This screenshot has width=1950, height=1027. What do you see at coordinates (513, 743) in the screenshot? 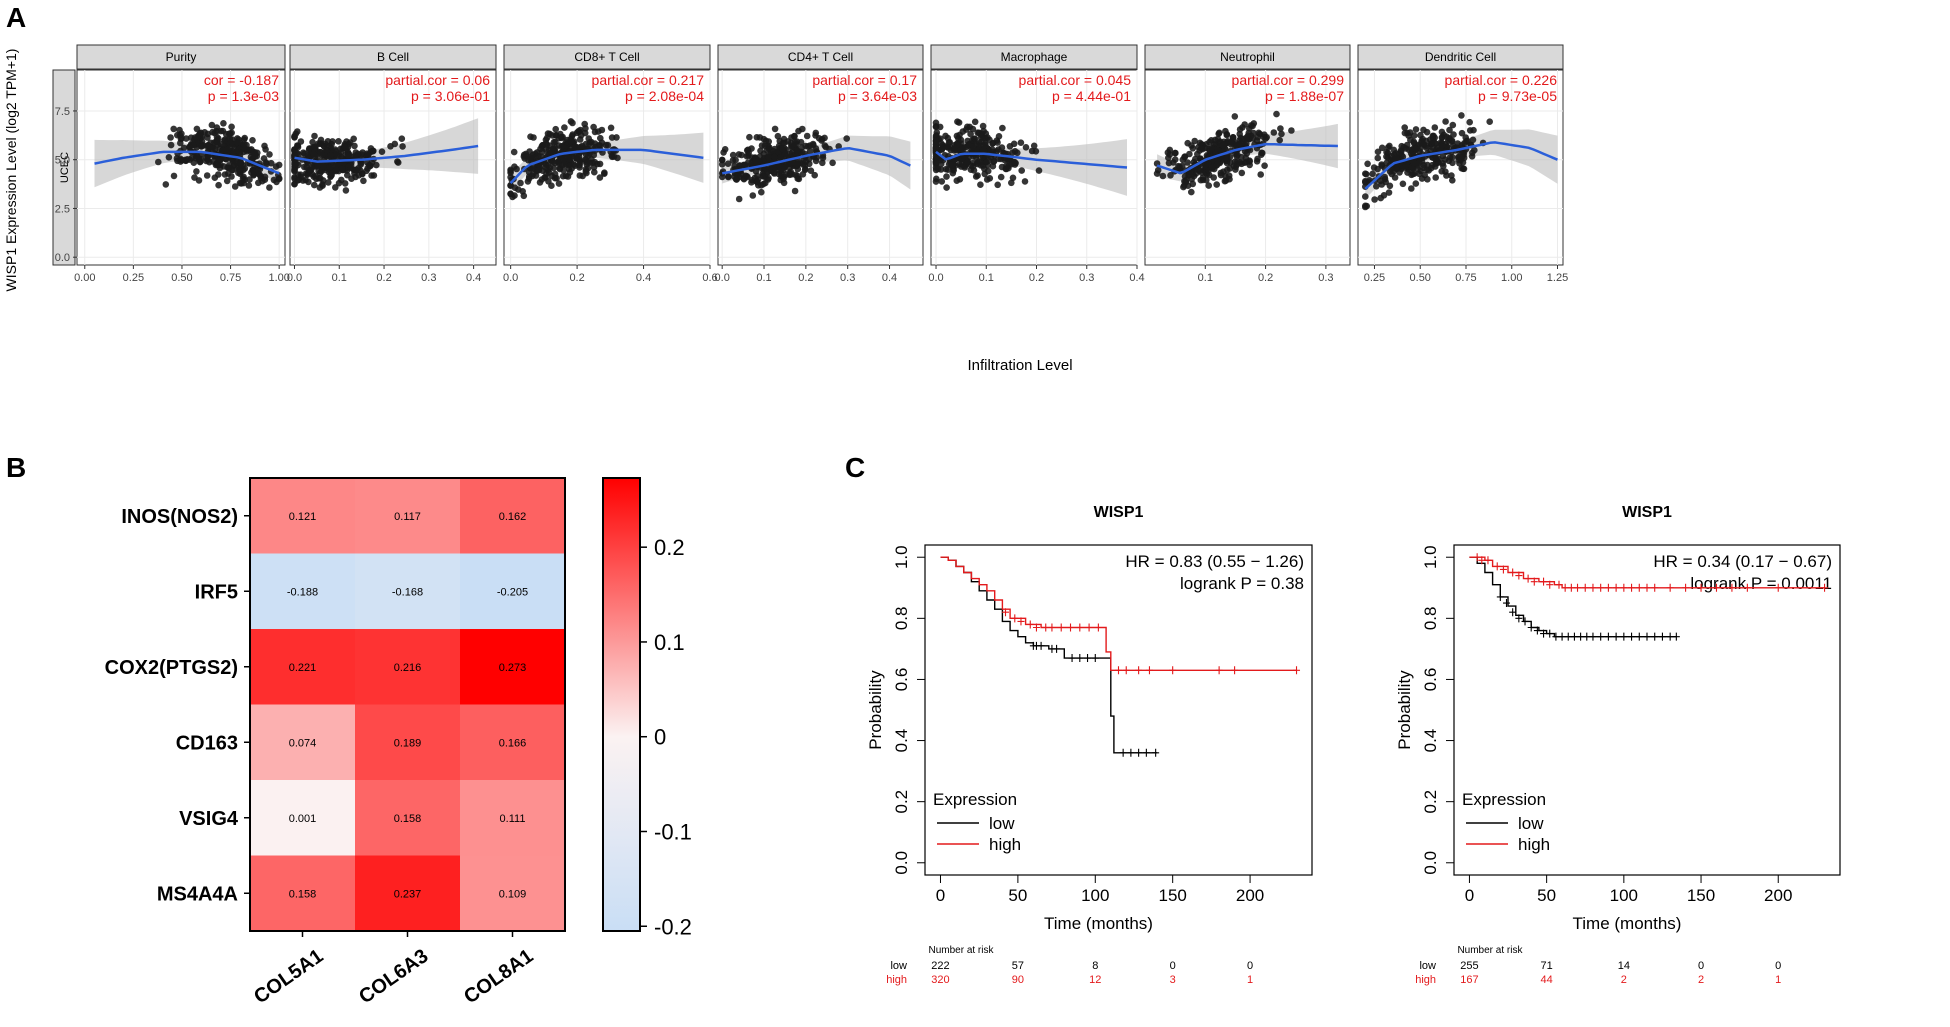
I see `cell-value-label: 0.166` at bounding box center [513, 743].